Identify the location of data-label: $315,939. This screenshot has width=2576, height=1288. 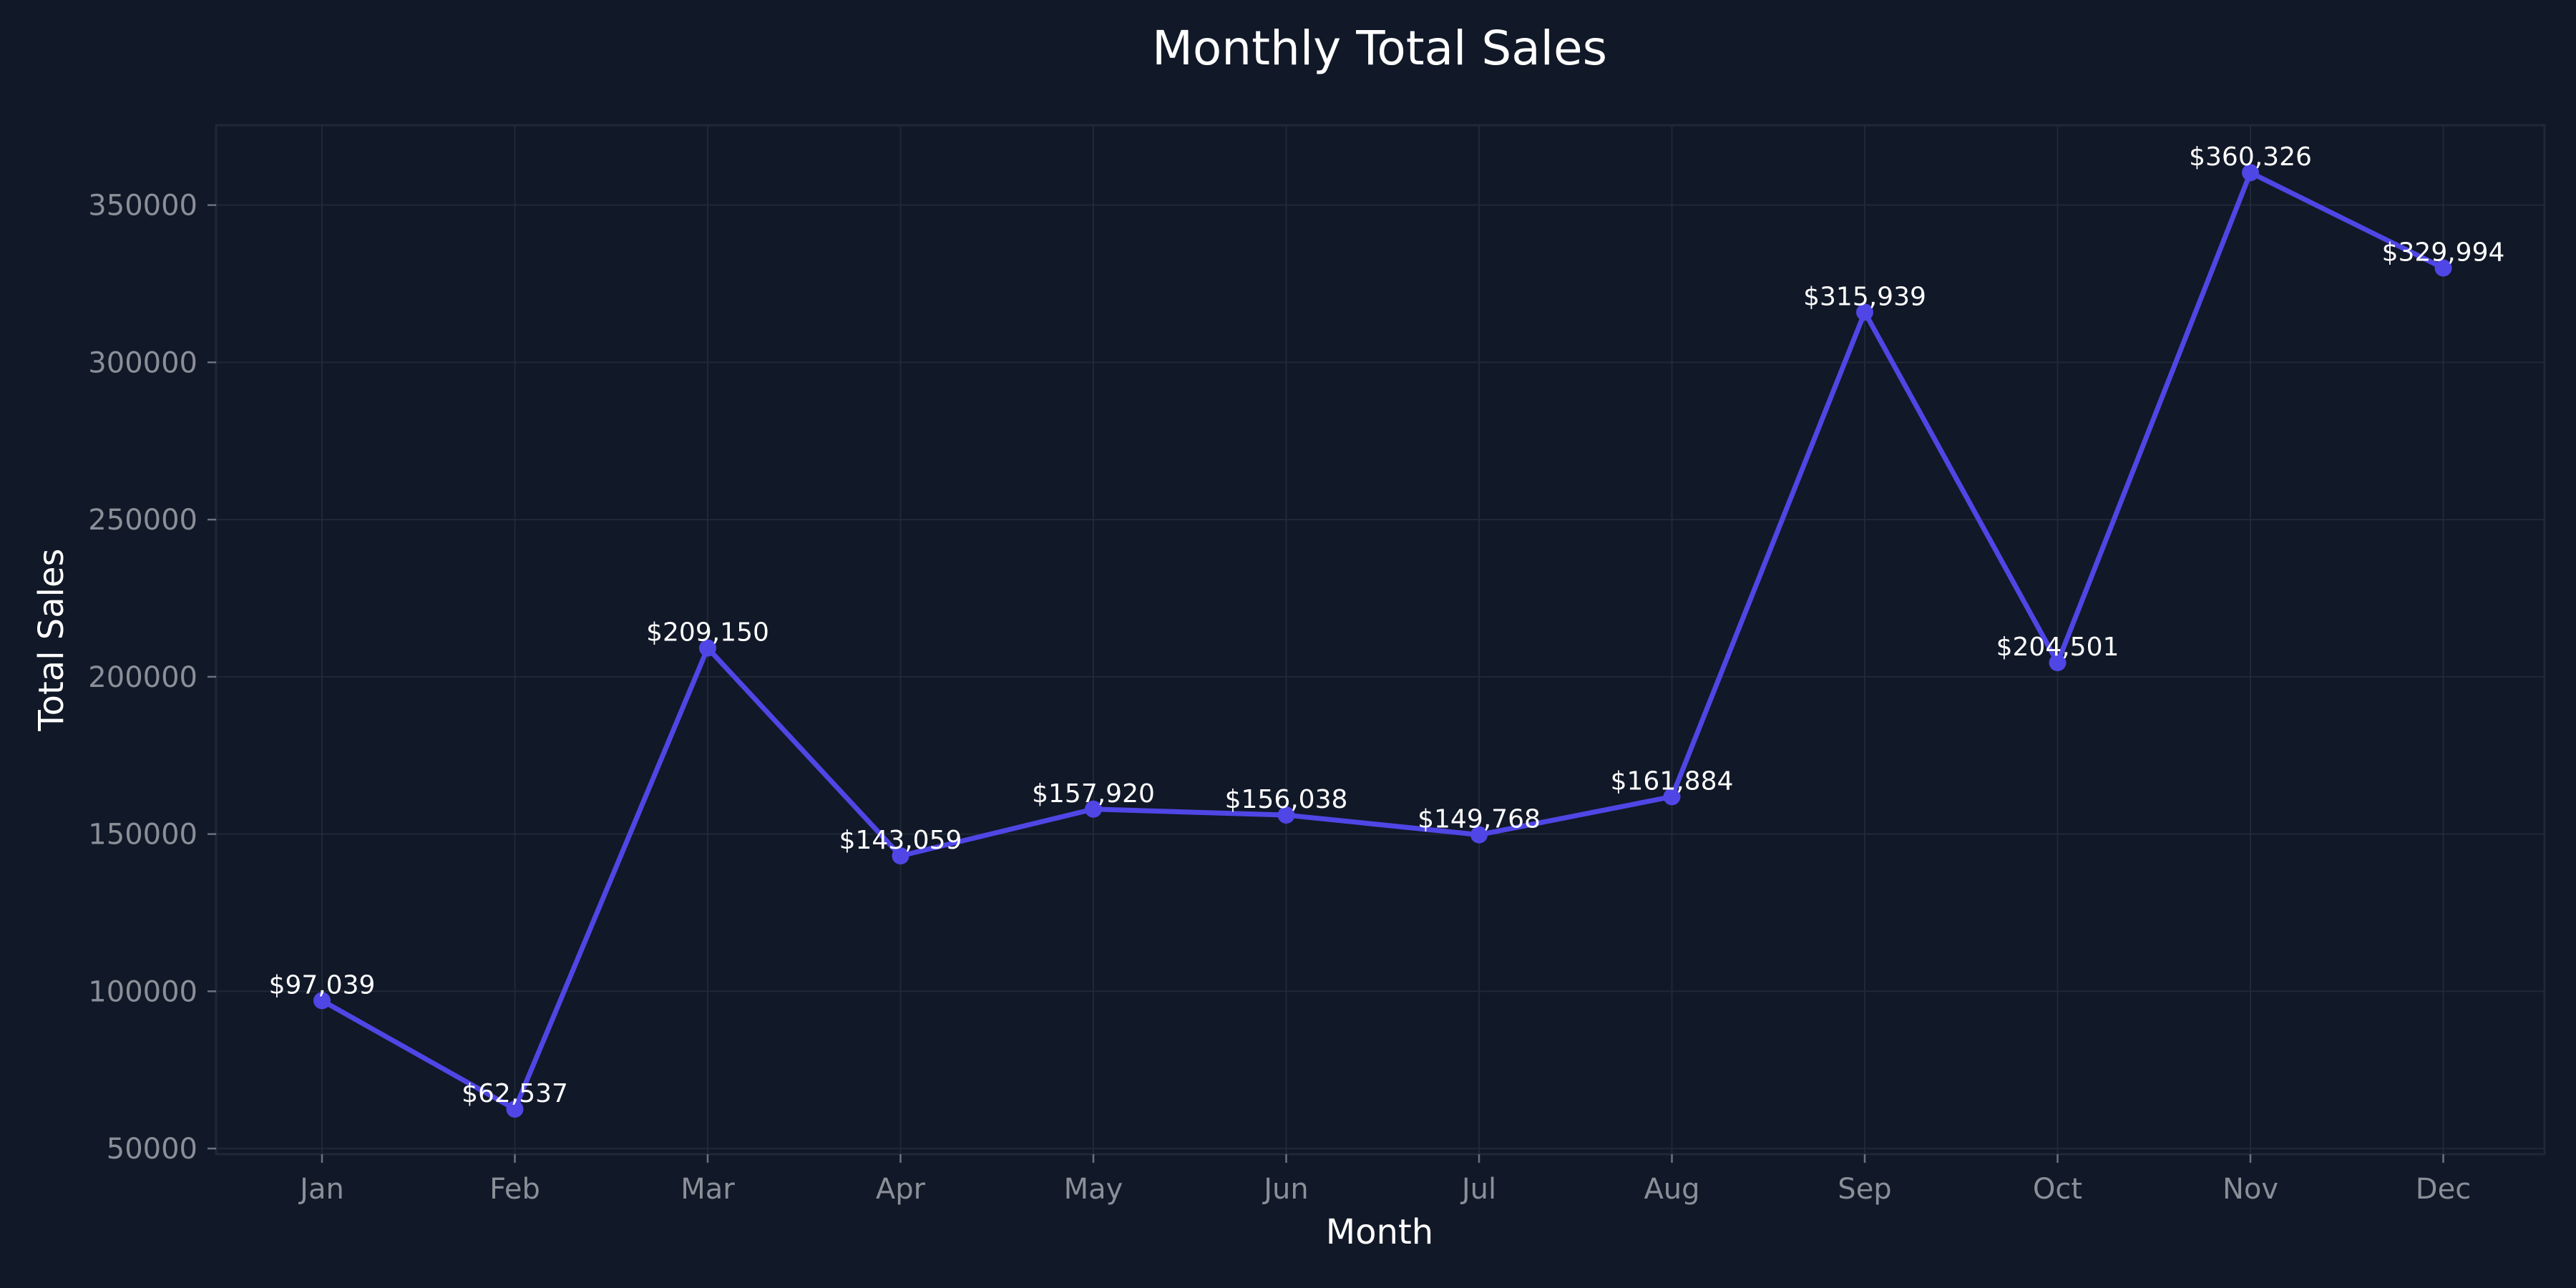
(1864, 296).